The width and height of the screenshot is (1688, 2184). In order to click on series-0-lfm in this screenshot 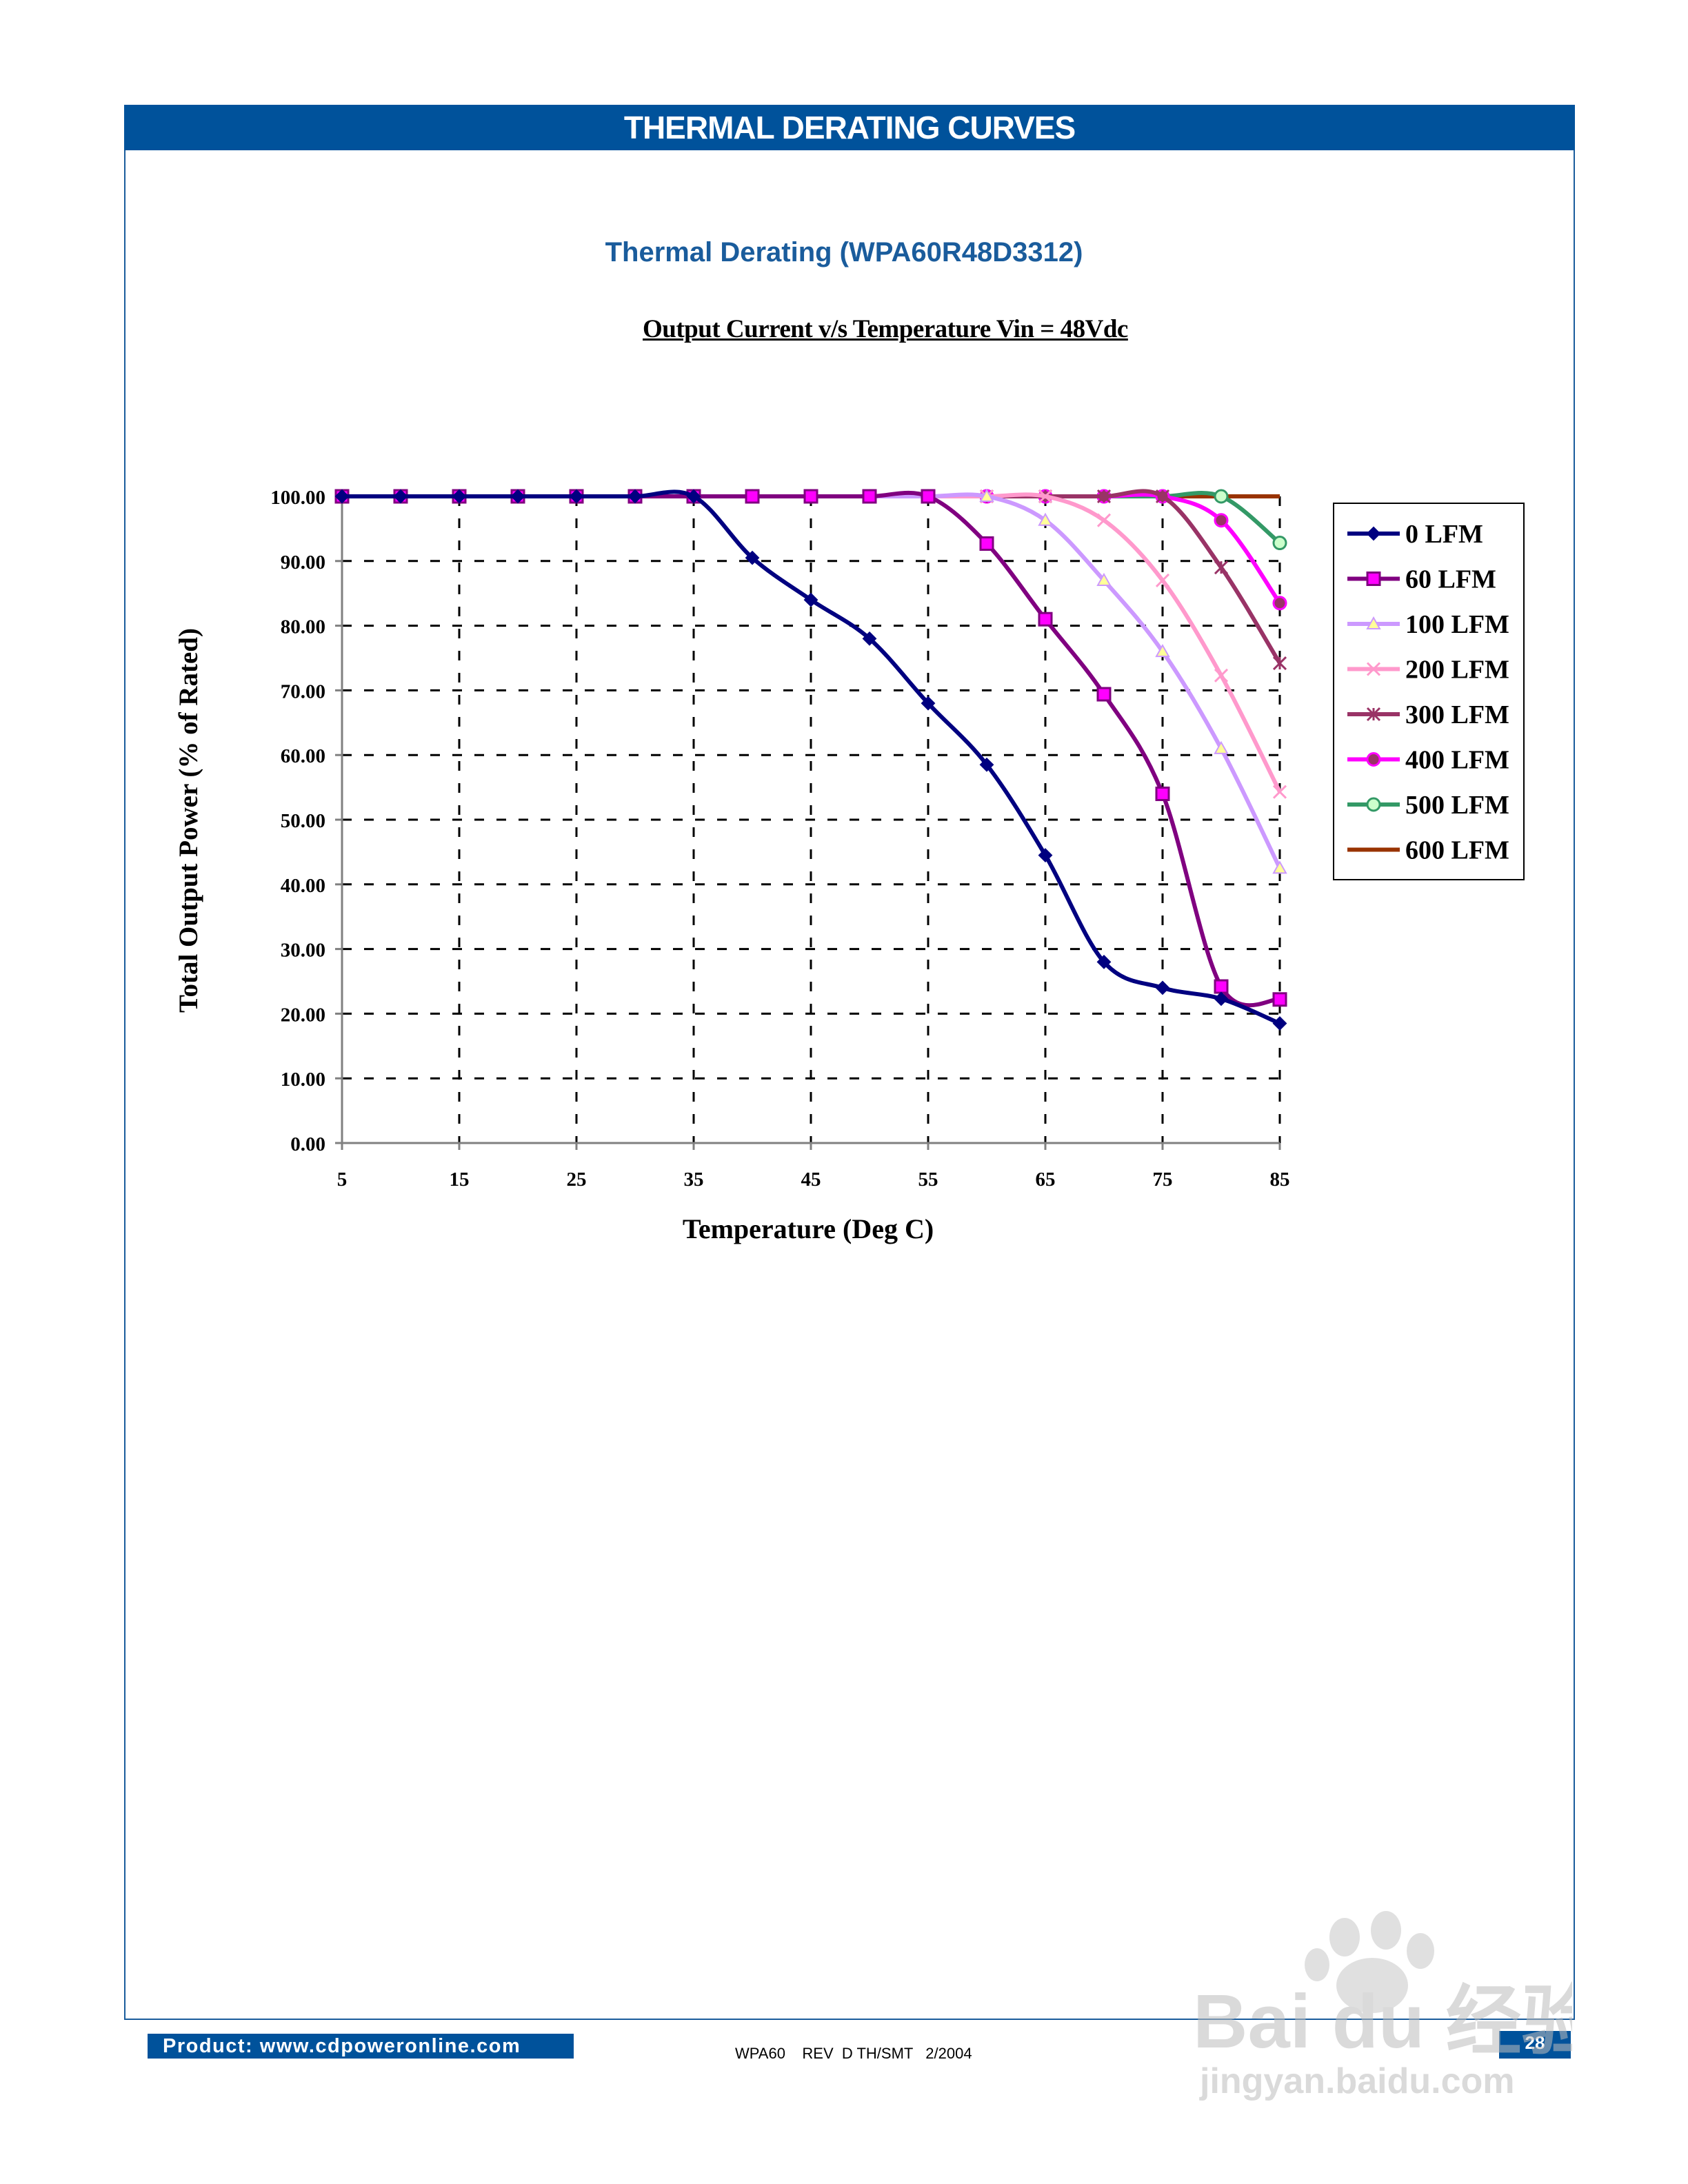, I will do `click(810, 760)`.